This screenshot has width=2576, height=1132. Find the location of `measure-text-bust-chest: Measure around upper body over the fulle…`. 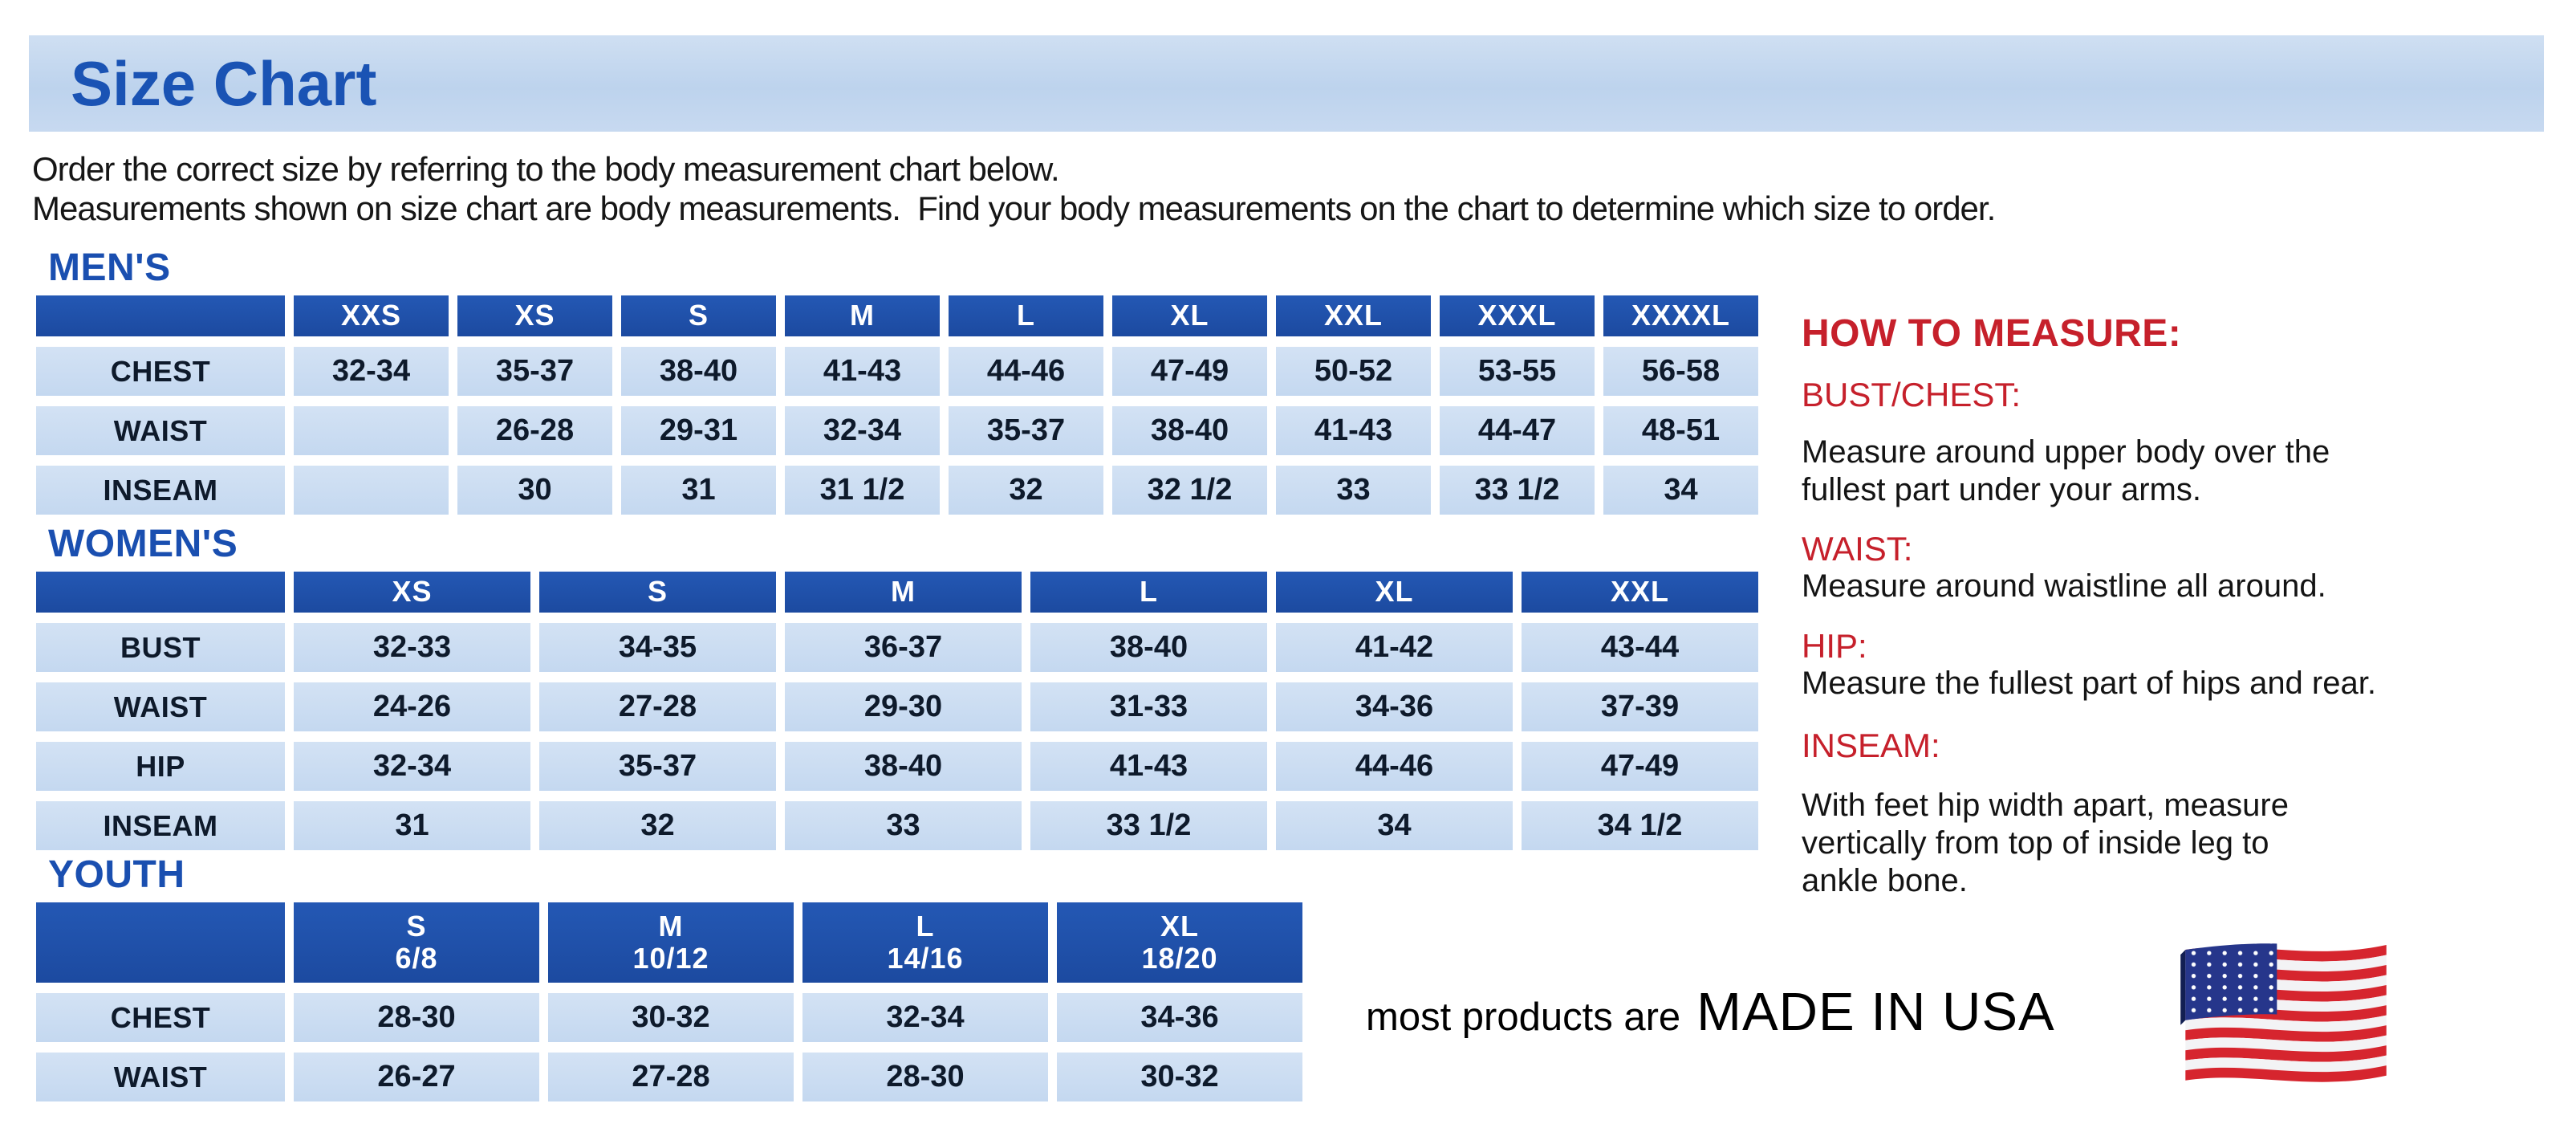

measure-text-bust-chest: Measure around upper body over the fulle… is located at coordinates (2066, 471).